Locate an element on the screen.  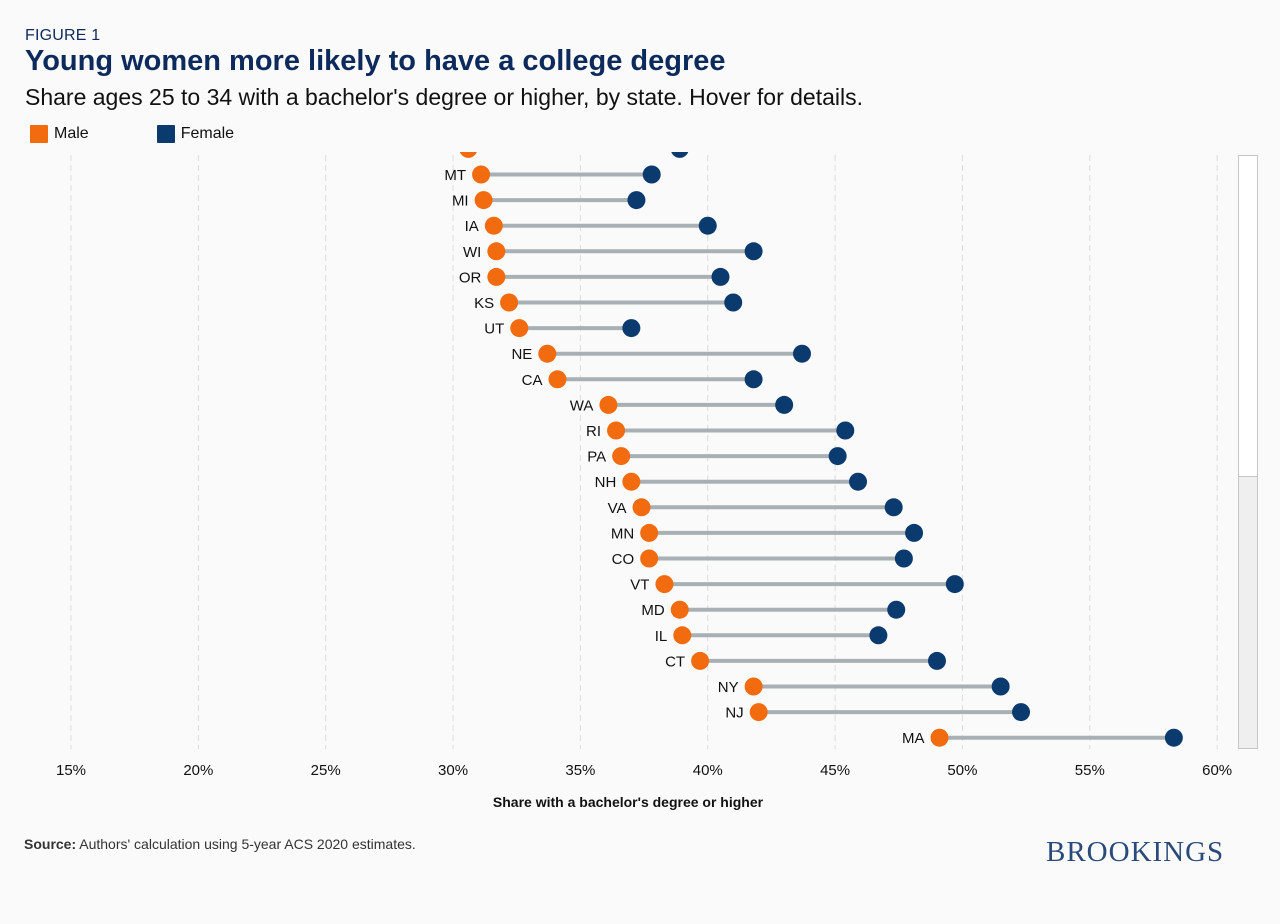
source-label: Source: is located at coordinates (50, 844).